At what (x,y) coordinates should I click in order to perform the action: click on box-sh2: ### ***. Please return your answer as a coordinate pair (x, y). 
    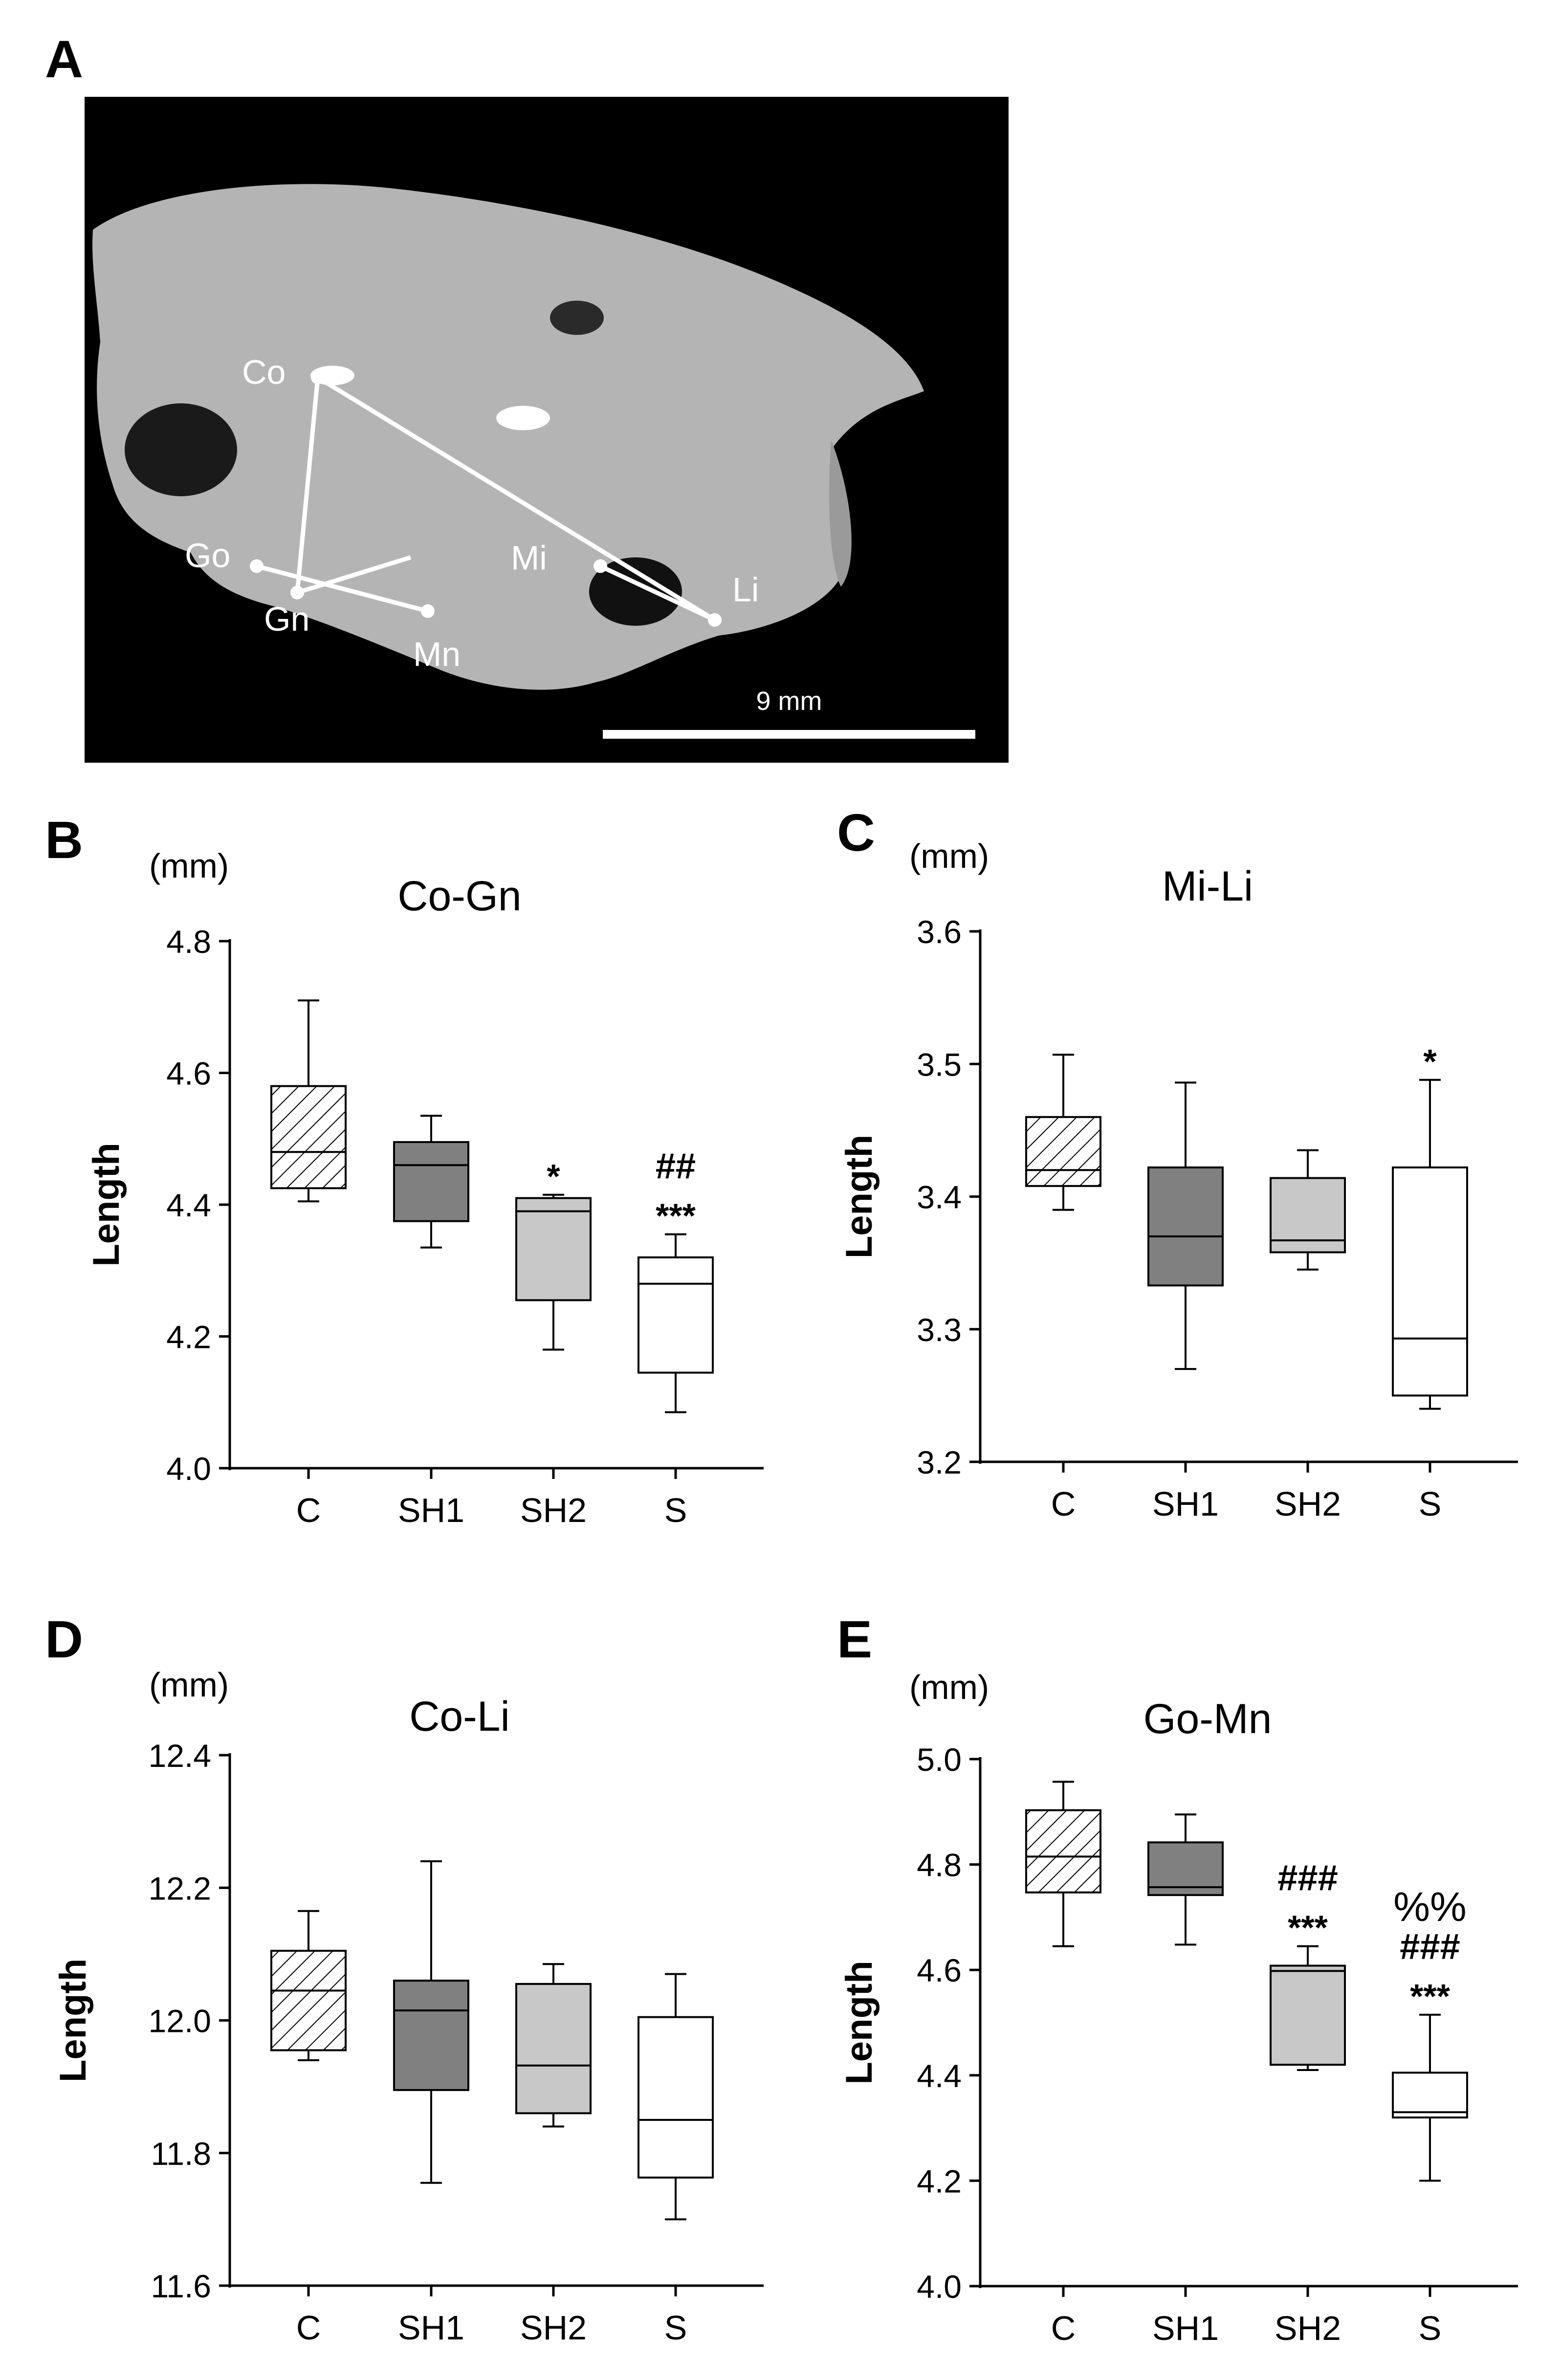
    Looking at the image, I should click on (1308, 1964).